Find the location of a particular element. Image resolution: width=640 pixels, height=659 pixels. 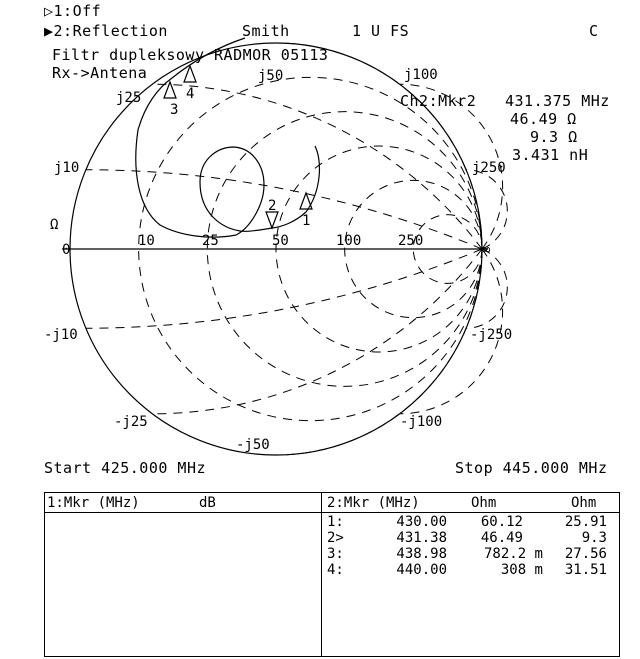

trace1-status: ▷1:Off is located at coordinates (73, 11).